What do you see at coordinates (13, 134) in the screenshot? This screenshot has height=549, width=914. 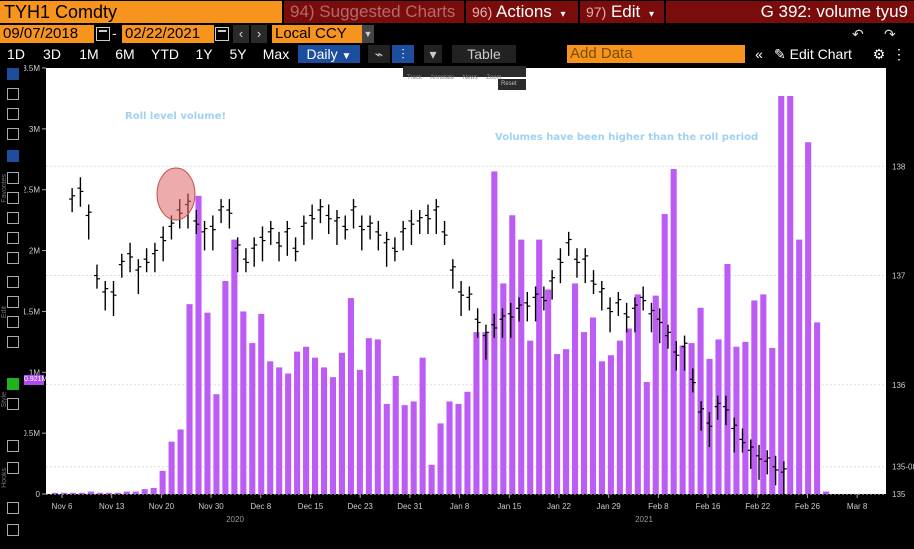 I see `dollar-tool-icon` at bounding box center [13, 134].